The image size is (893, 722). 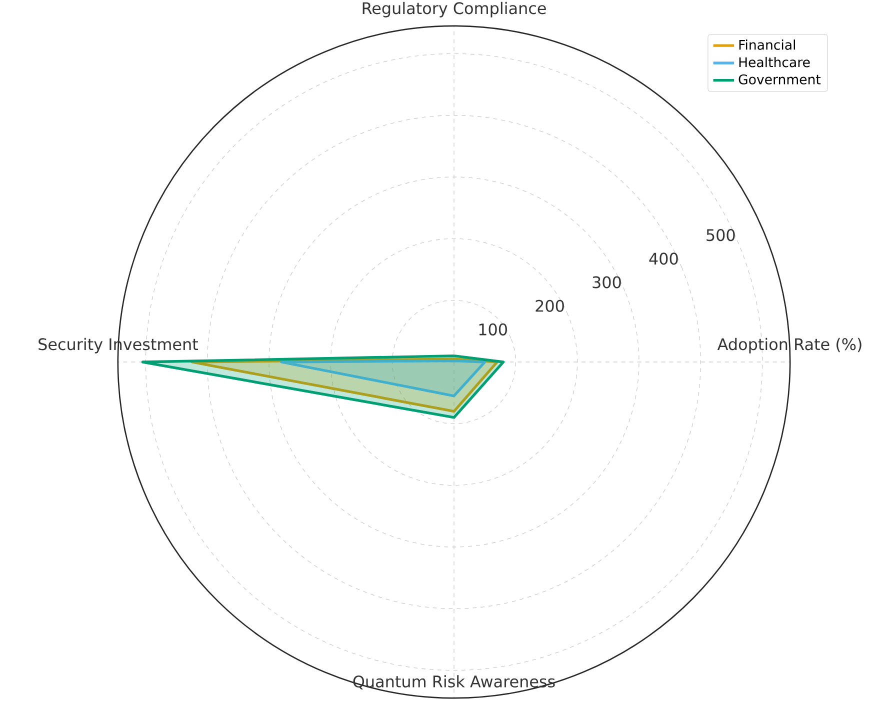 What do you see at coordinates (774, 62) in the screenshot?
I see `legend-label: Healthcare` at bounding box center [774, 62].